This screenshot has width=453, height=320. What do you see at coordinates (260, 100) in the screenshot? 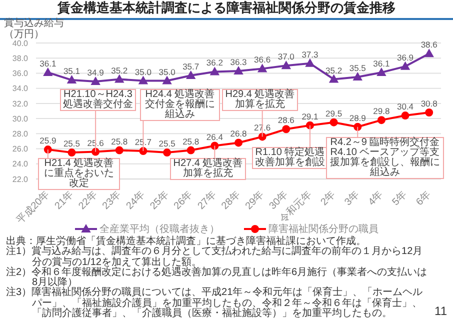
I see `annotation: H29.4 処遇改善加算を拡充` at bounding box center [260, 100].